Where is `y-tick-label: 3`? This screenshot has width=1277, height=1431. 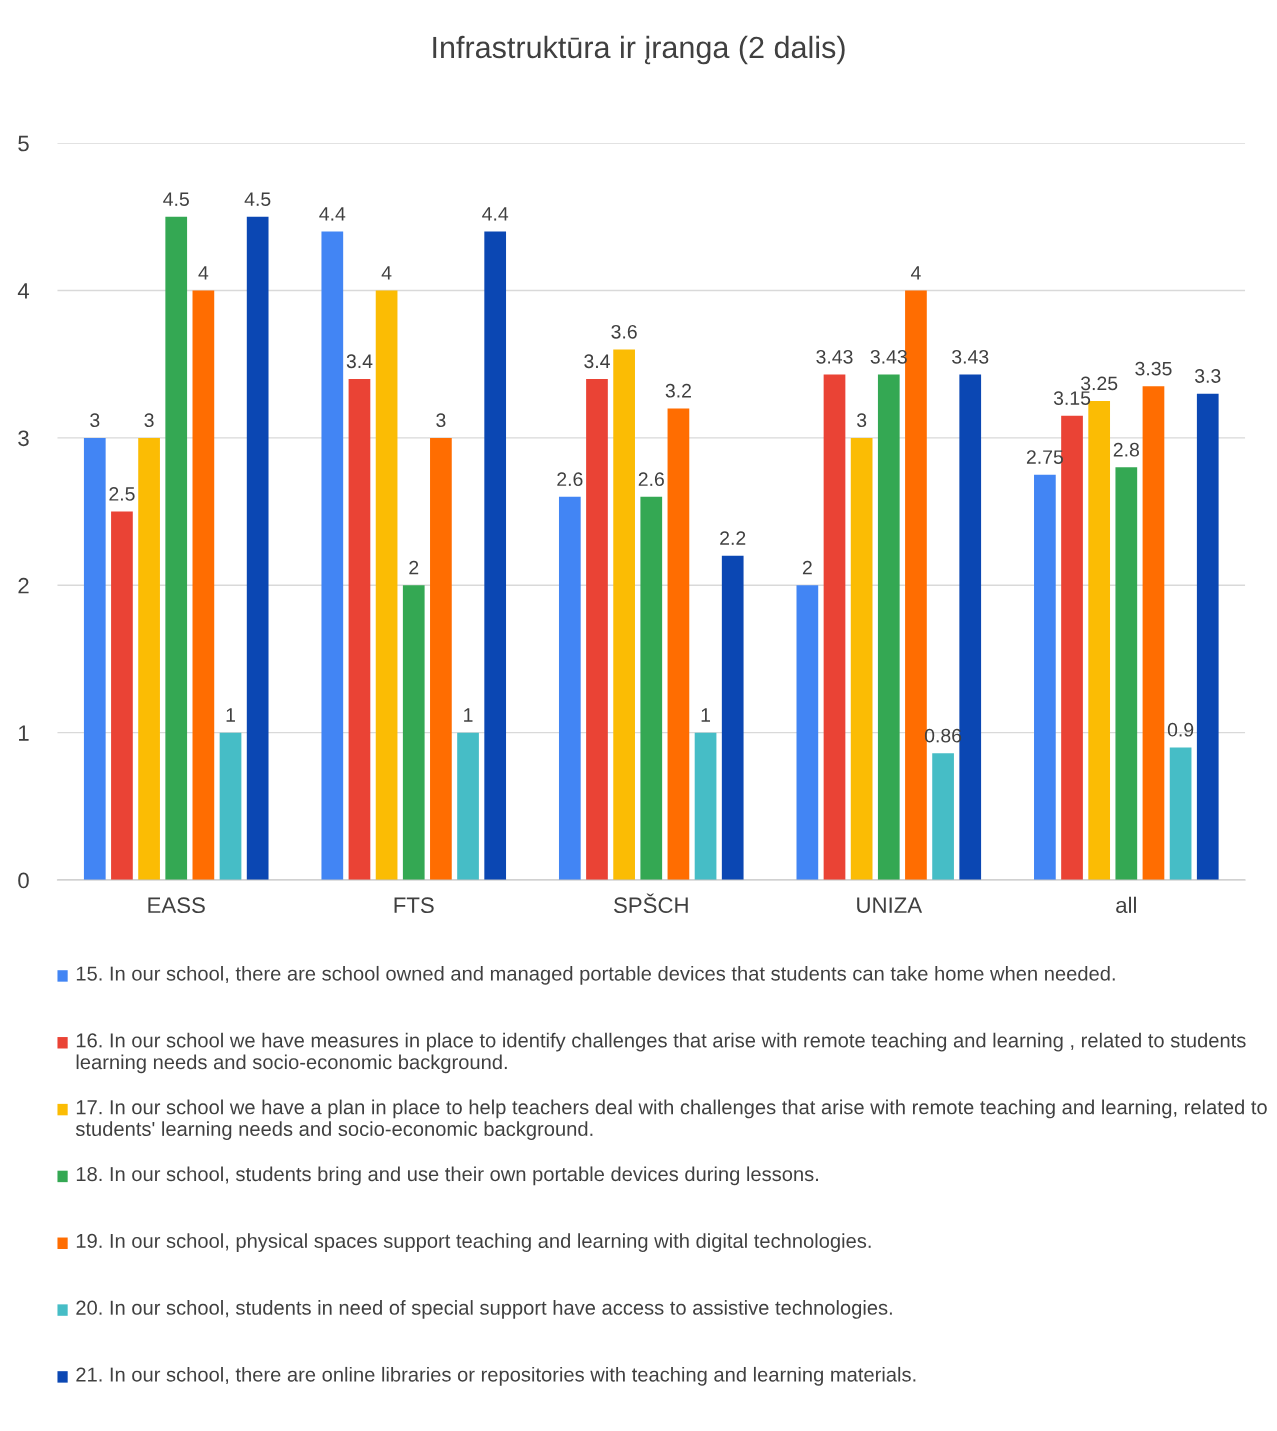
y-tick-label: 3 is located at coordinates (23, 438).